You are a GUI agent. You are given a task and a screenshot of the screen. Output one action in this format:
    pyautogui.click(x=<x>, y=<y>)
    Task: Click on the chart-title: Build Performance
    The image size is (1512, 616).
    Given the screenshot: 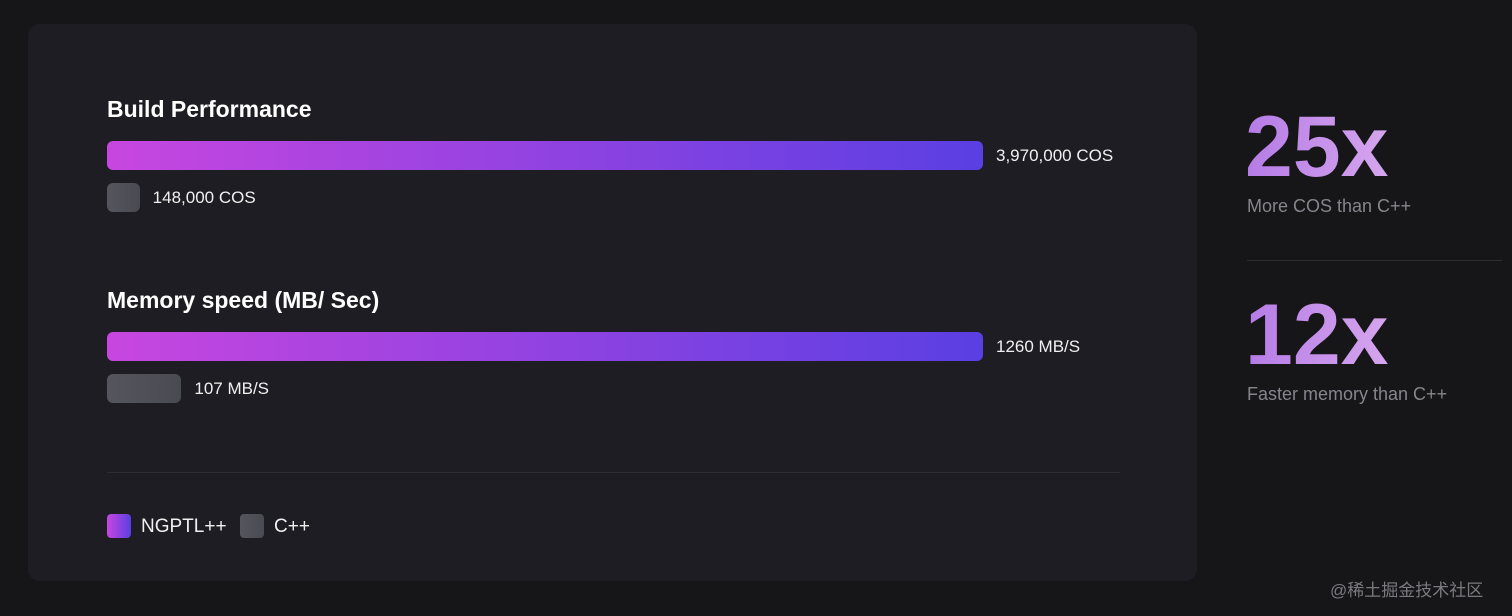 What is the action you would take?
    pyautogui.click(x=209, y=109)
    